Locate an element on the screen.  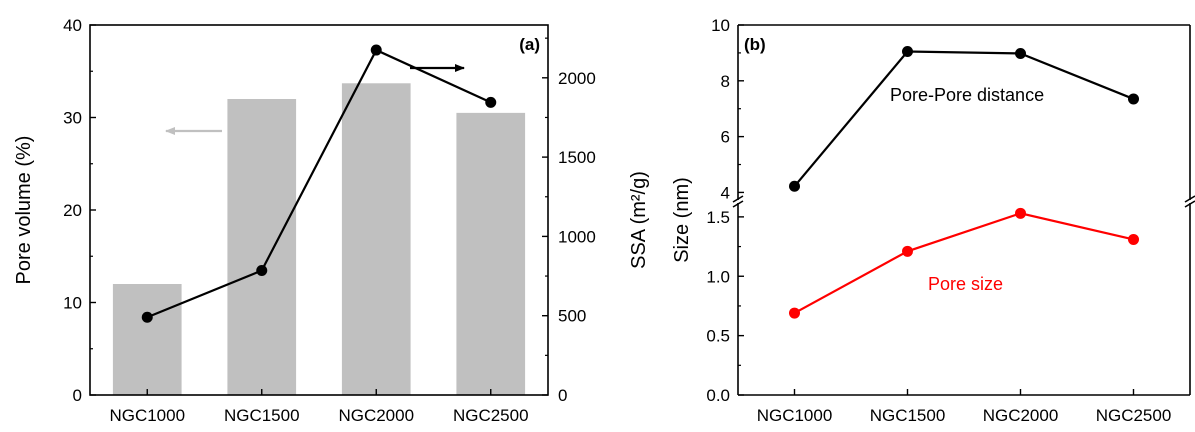
lower-tick-label: 0.5 is located at coordinates (718, 336).